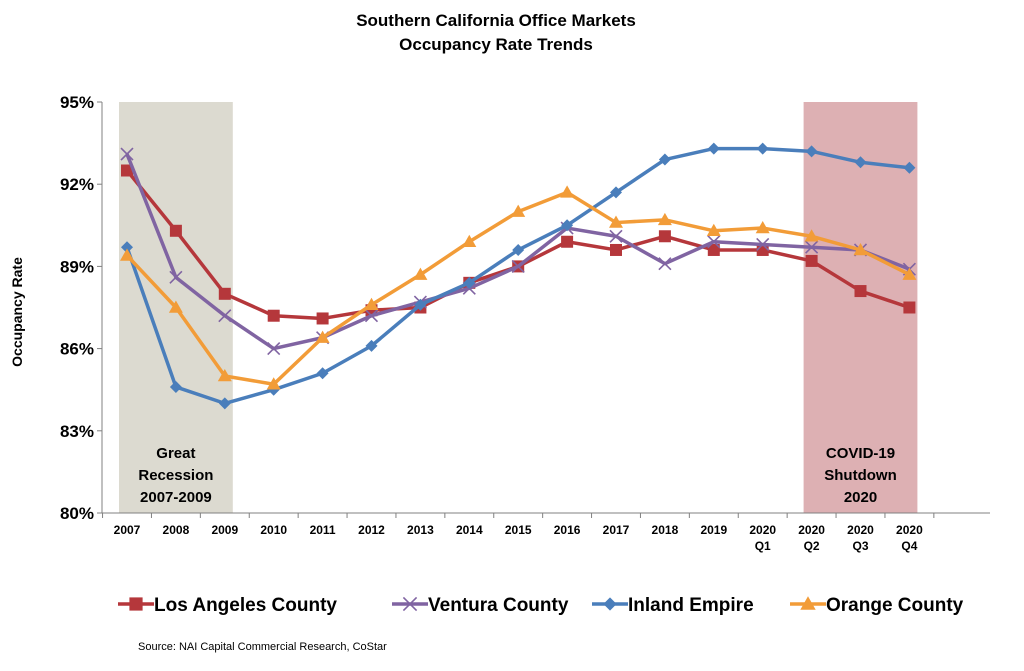 The height and width of the screenshot is (671, 1024). Describe the element at coordinates (77, 513) in the screenshot. I see `y-tick-label: 80%` at that location.